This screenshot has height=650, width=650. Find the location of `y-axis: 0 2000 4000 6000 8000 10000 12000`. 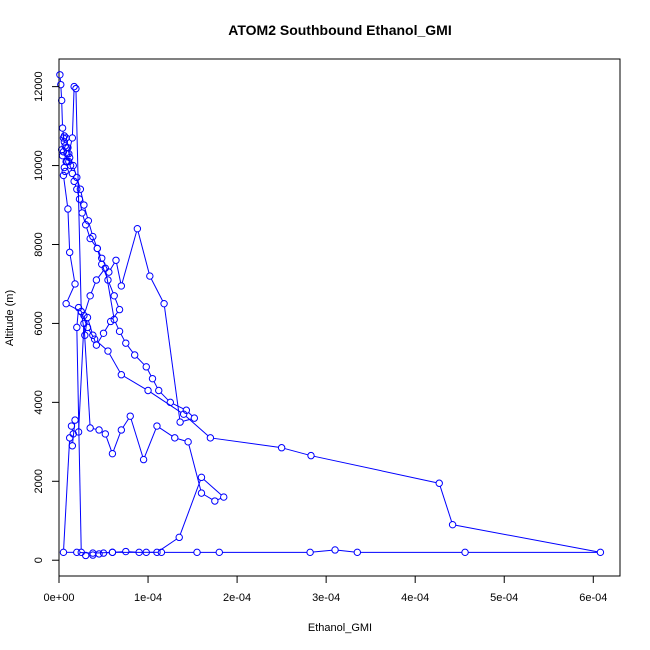

y-axis: 0 2000 4000 6000 8000 10000 12000 is located at coordinates (46, 317).